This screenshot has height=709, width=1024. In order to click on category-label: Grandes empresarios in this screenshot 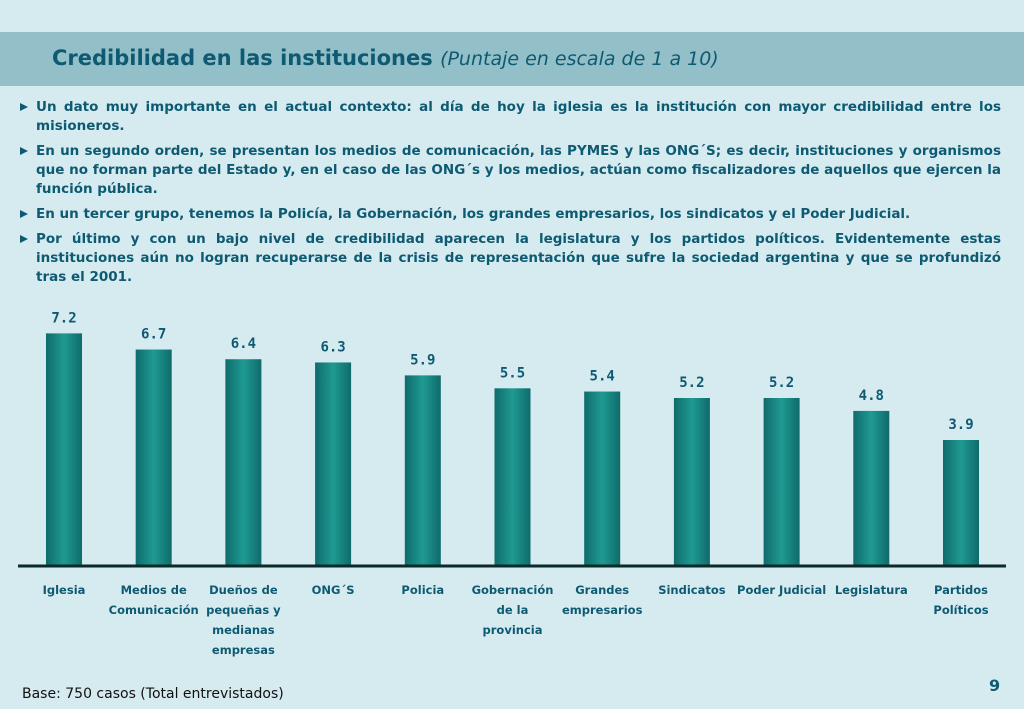, I will do `click(602, 600)`.